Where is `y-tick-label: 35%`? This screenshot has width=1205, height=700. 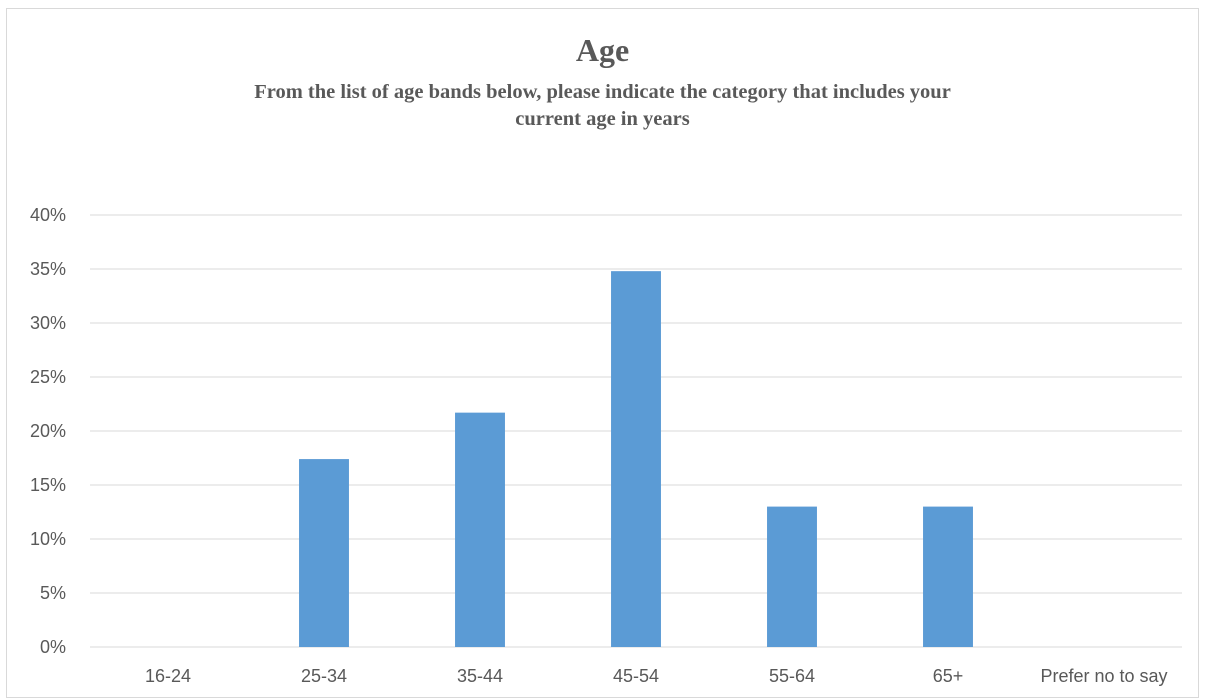
y-tick-label: 35% is located at coordinates (48, 269).